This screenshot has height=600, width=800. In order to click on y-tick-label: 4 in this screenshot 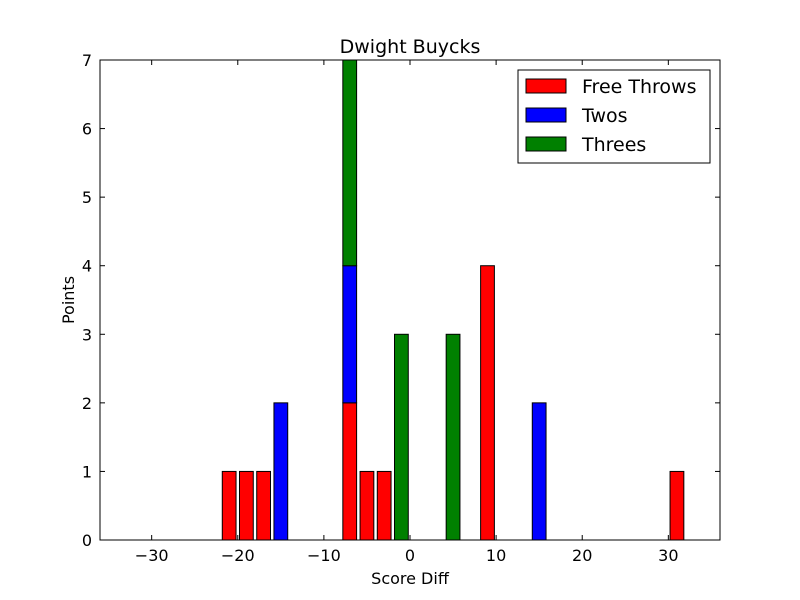, I will do `click(87, 266)`.